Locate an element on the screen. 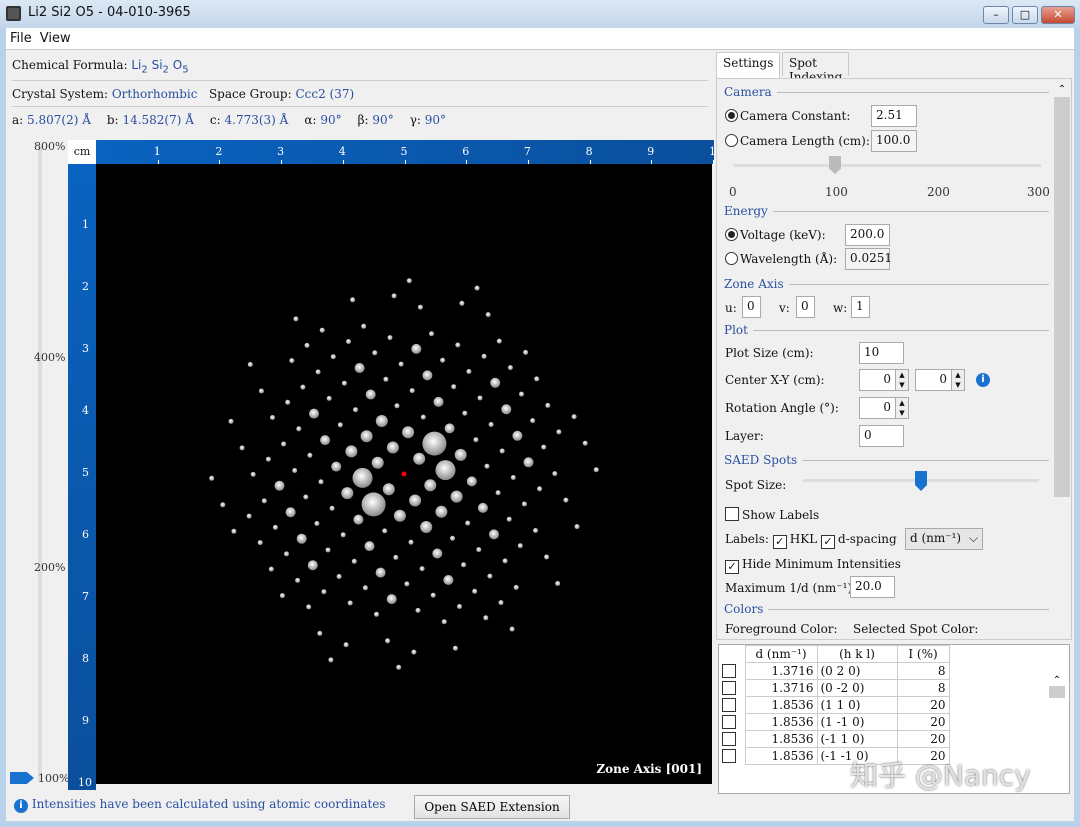 The image size is (1080, 827). menu-file: File is located at coordinates (21, 38).